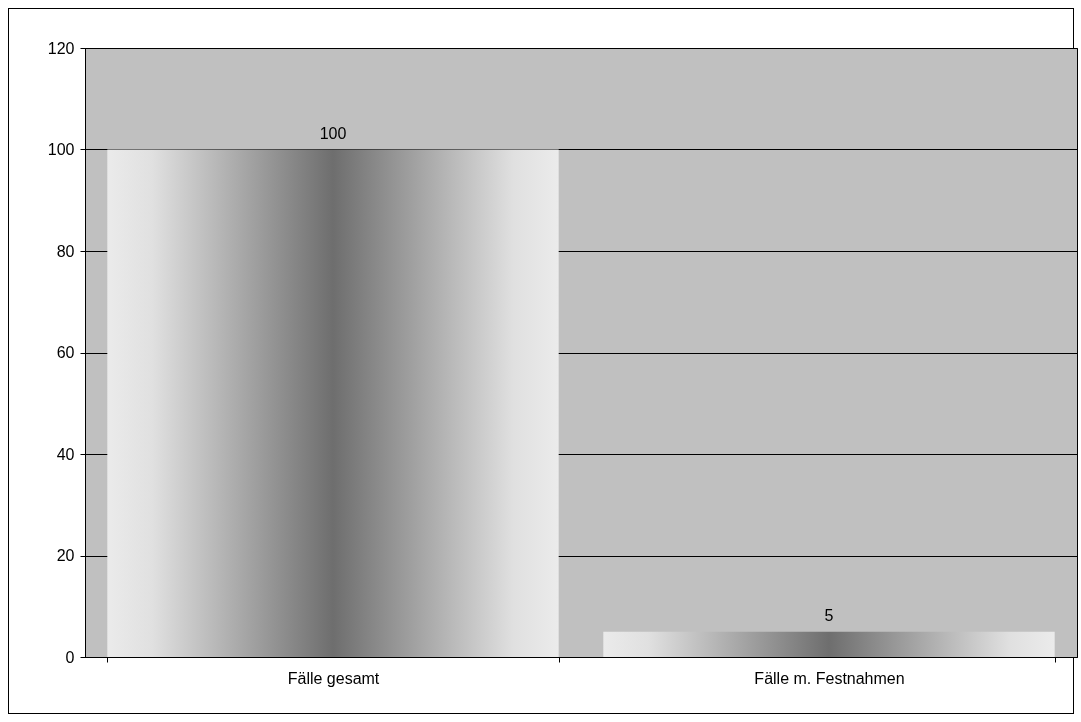  Describe the element at coordinates (61, 149) in the screenshot. I see `y-tick-label: 100` at that location.